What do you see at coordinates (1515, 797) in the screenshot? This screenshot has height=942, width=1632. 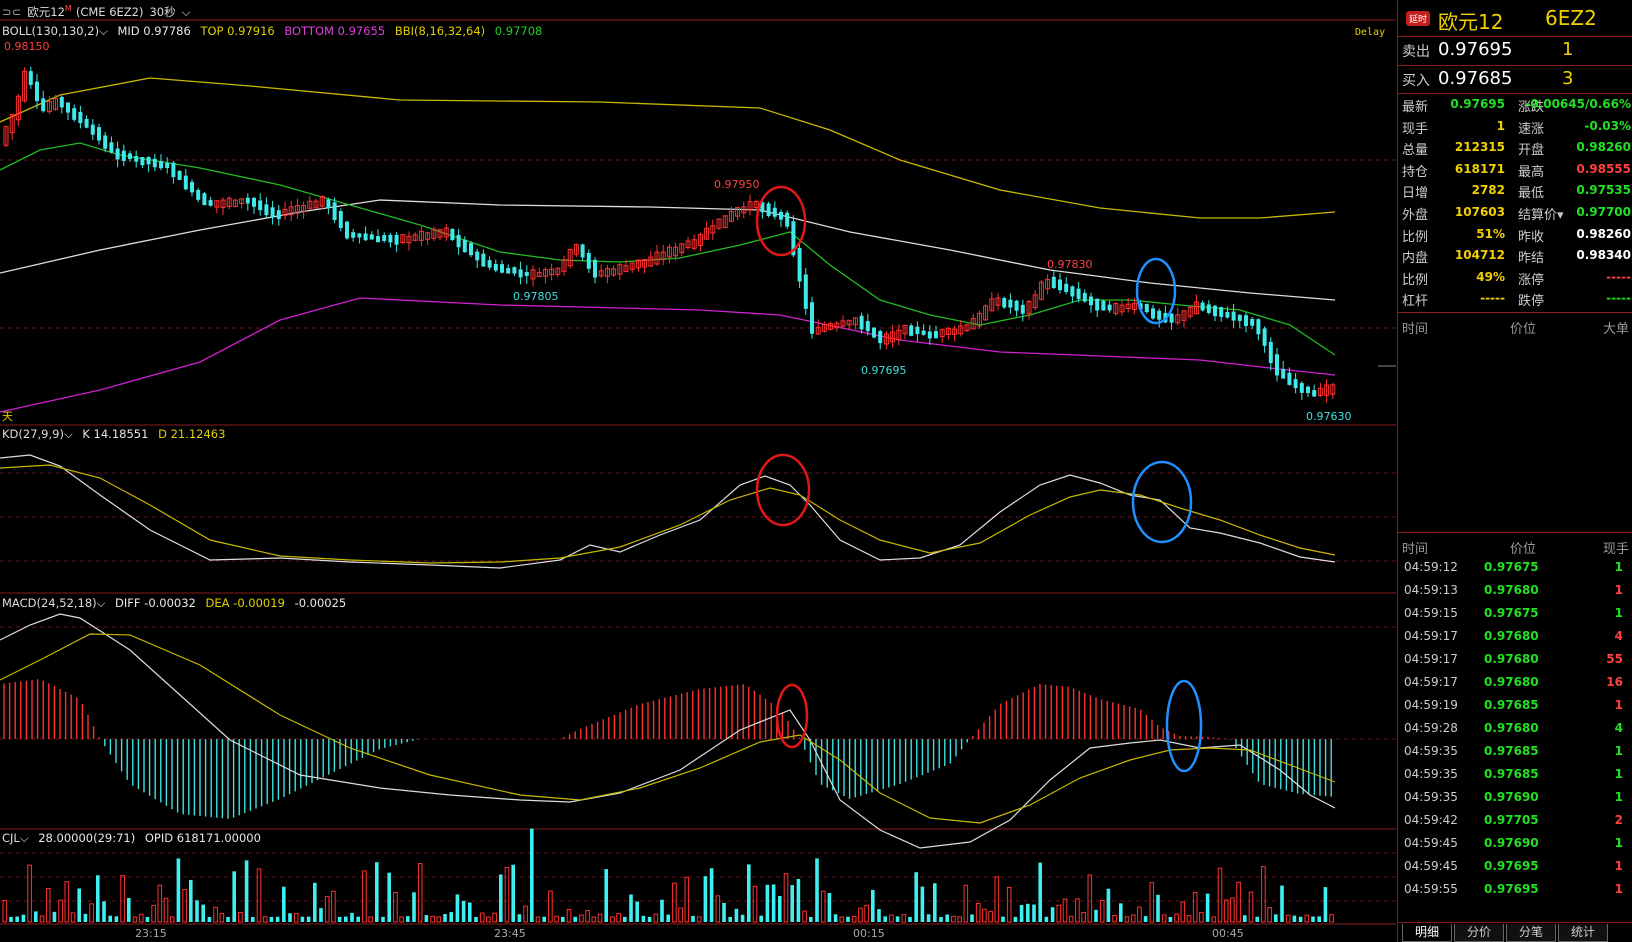 I see `tick-row: 04:59:35 0.97690 1` at bounding box center [1515, 797].